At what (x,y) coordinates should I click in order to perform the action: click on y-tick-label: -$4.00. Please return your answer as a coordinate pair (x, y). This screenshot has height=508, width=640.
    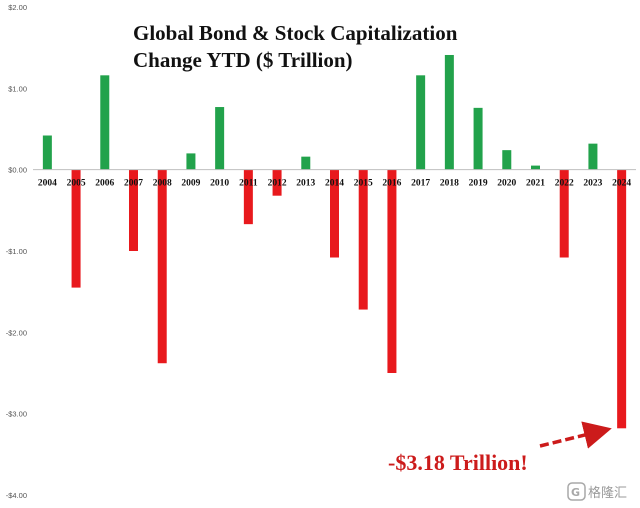
    Looking at the image, I should click on (16, 495).